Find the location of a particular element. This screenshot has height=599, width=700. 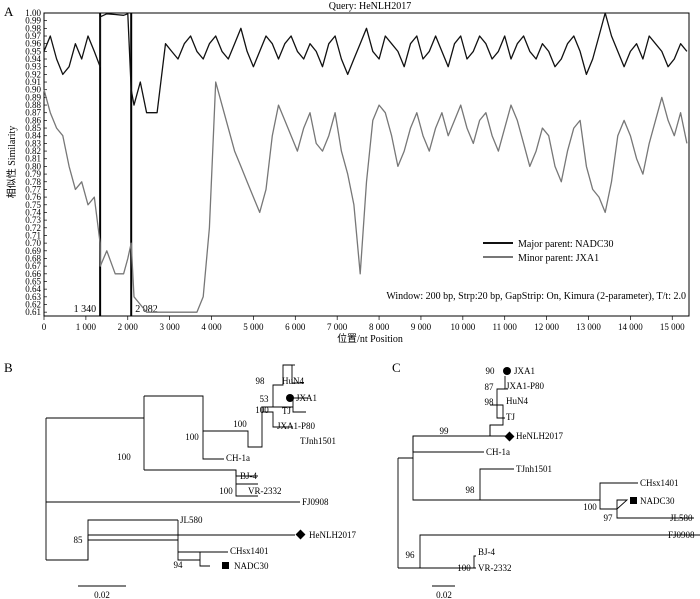

y-tick-label: 0.77 is located at coordinates (33, 189).